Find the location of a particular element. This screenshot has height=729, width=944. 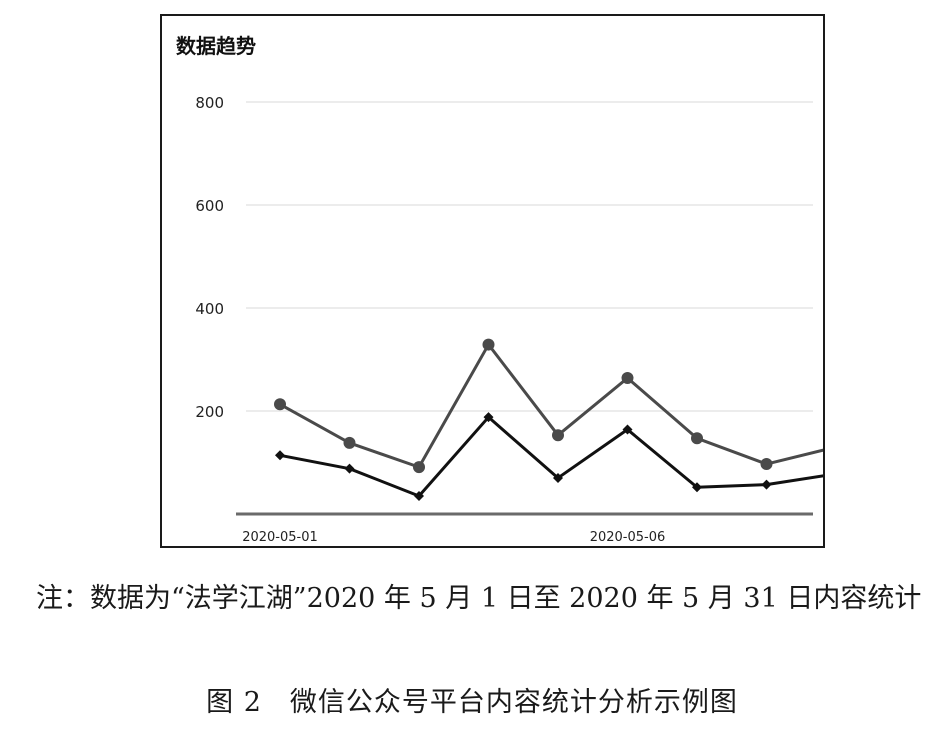

y-tick-label: 800 is located at coordinates (209, 103).